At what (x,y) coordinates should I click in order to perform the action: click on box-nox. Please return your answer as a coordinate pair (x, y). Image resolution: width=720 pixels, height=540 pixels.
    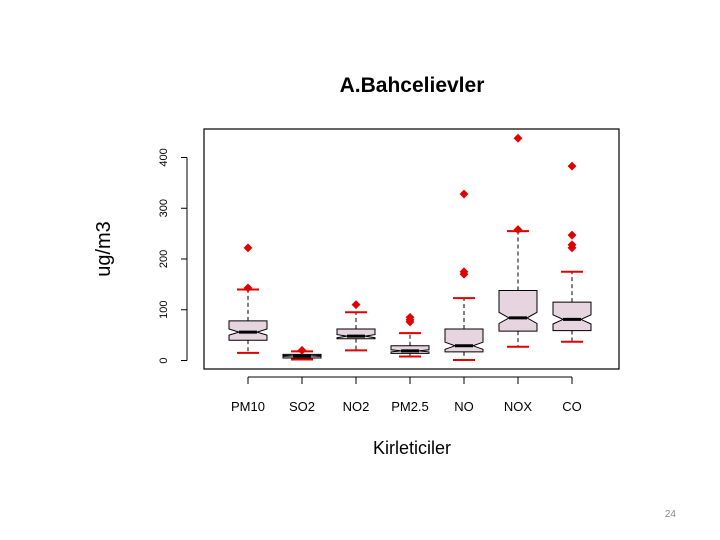
    Looking at the image, I should click on (518, 240).